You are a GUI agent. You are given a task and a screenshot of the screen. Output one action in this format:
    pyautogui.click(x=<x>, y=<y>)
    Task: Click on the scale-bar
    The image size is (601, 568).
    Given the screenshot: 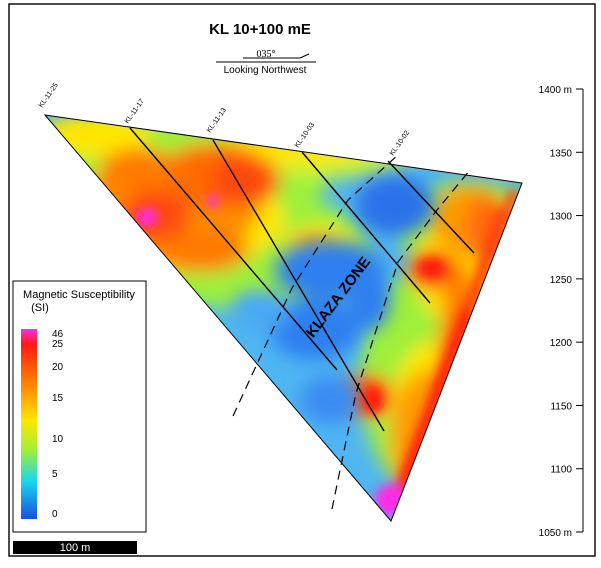 What is the action you would take?
    pyautogui.click(x=75, y=547)
    